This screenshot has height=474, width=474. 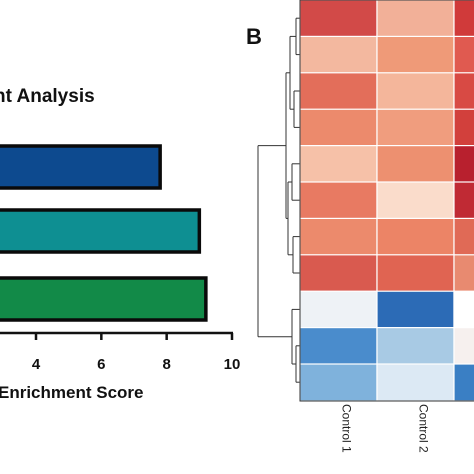 What do you see at coordinates (424, 428) in the screenshot?
I see `column-label: Control 2` at bounding box center [424, 428].